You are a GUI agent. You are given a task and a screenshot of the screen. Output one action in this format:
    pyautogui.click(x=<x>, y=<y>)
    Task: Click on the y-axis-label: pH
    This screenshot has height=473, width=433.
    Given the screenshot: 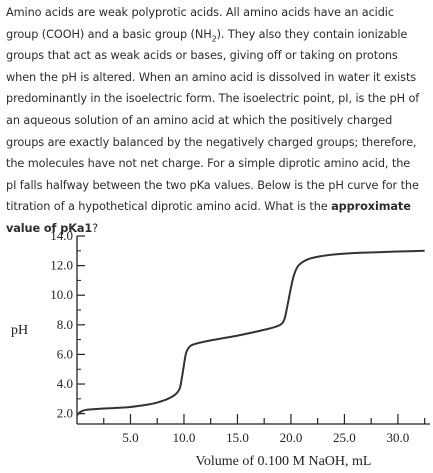 What is the action you would take?
    pyautogui.click(x=19, y=330)
    